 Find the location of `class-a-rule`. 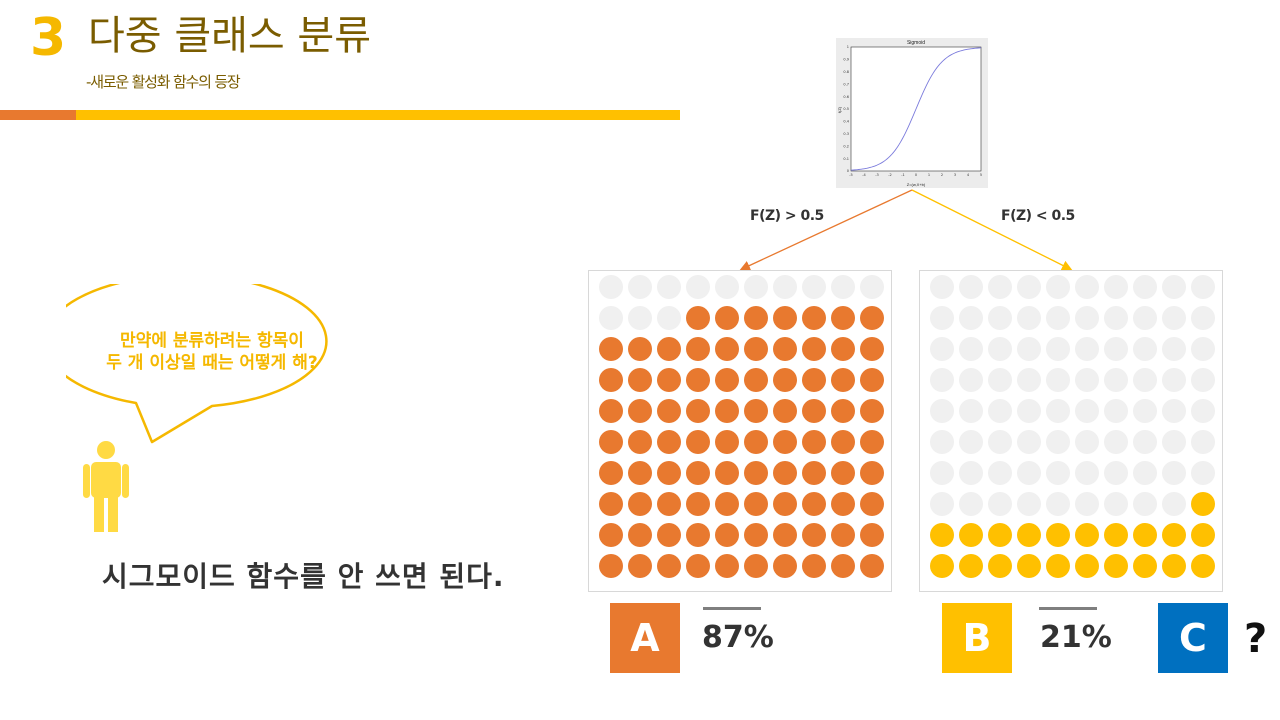

class-a-rule is located at coordinates (732, 608).